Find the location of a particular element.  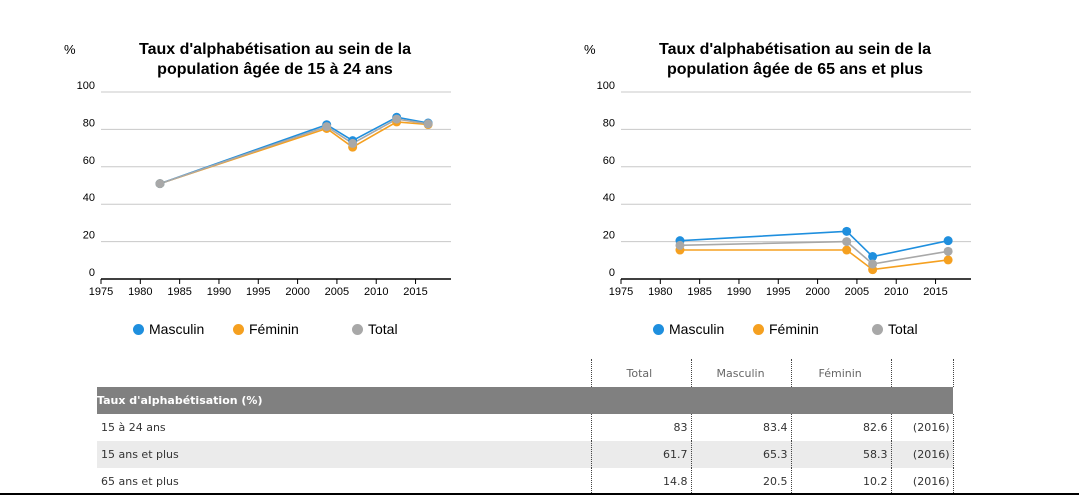

chart-title-line-2: population âgée de 65 ans et plus is located at coordinates (795, 69).